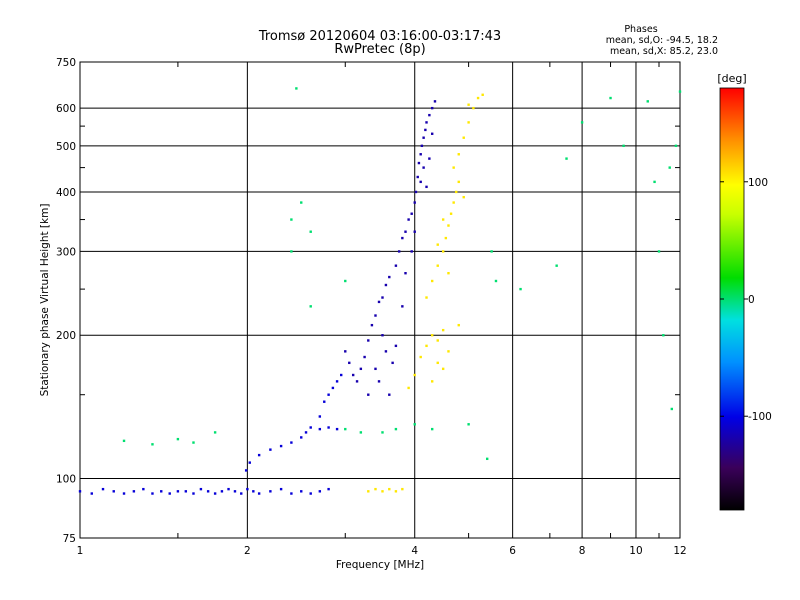 This screenshot has height=600, width=800. What do you see at coordinates (582, 551) in the screenshot?
I see `x-tick-label: 8` at bounding box center [582, 551].